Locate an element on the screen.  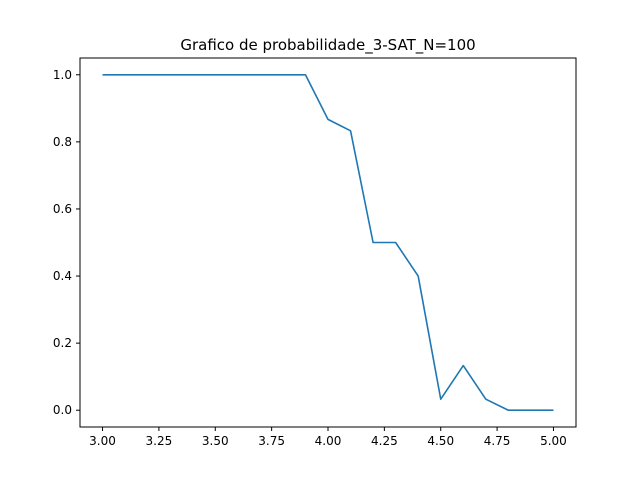
x-tick-label: 4.00 is located at coordinates (328, 441).